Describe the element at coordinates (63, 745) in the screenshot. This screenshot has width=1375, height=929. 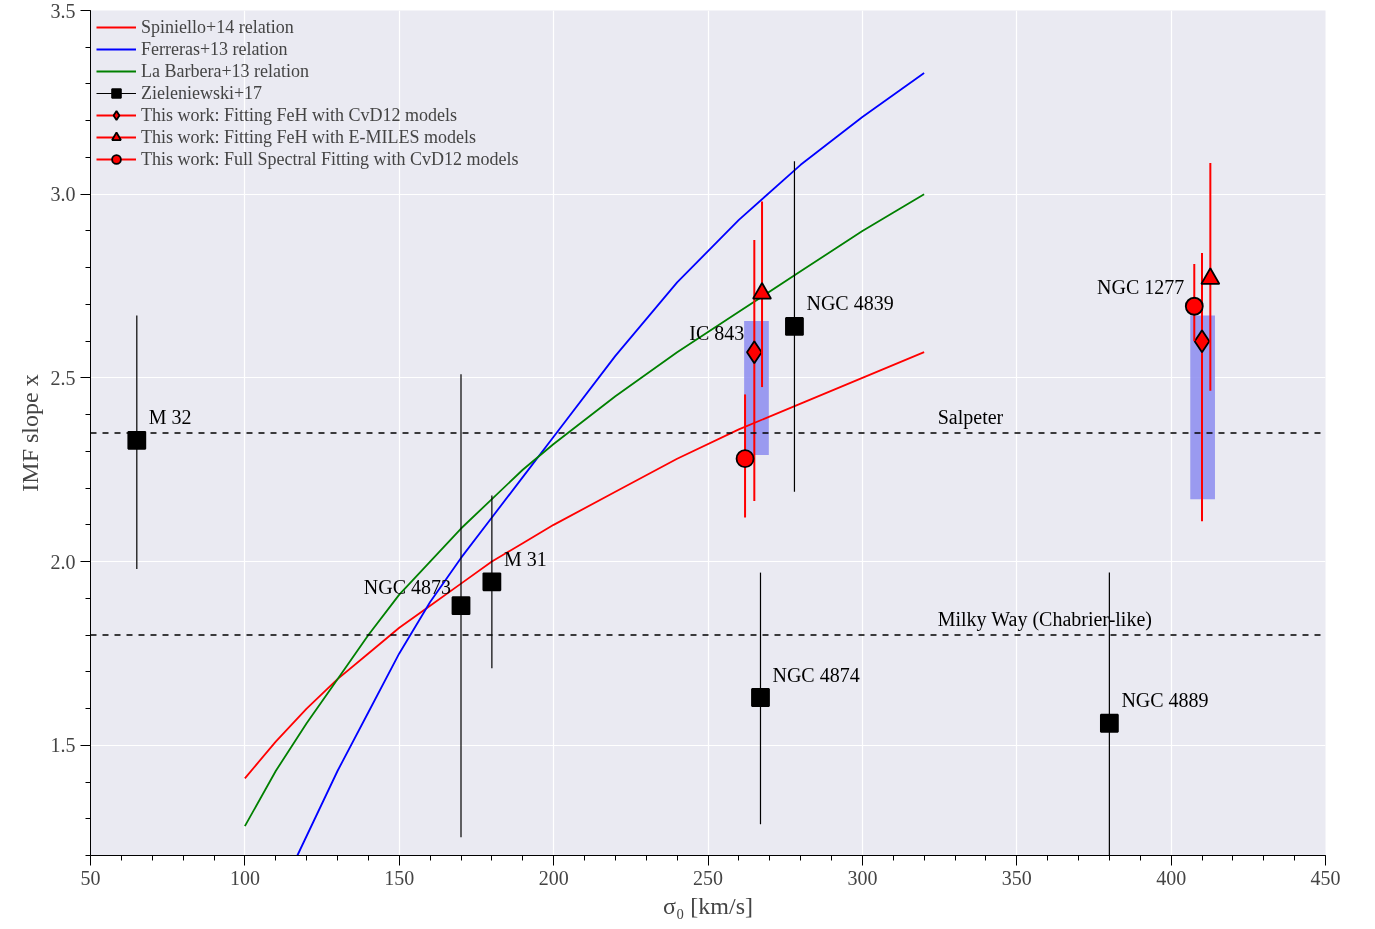
I see `y-tick-label: 1.5` at that location.